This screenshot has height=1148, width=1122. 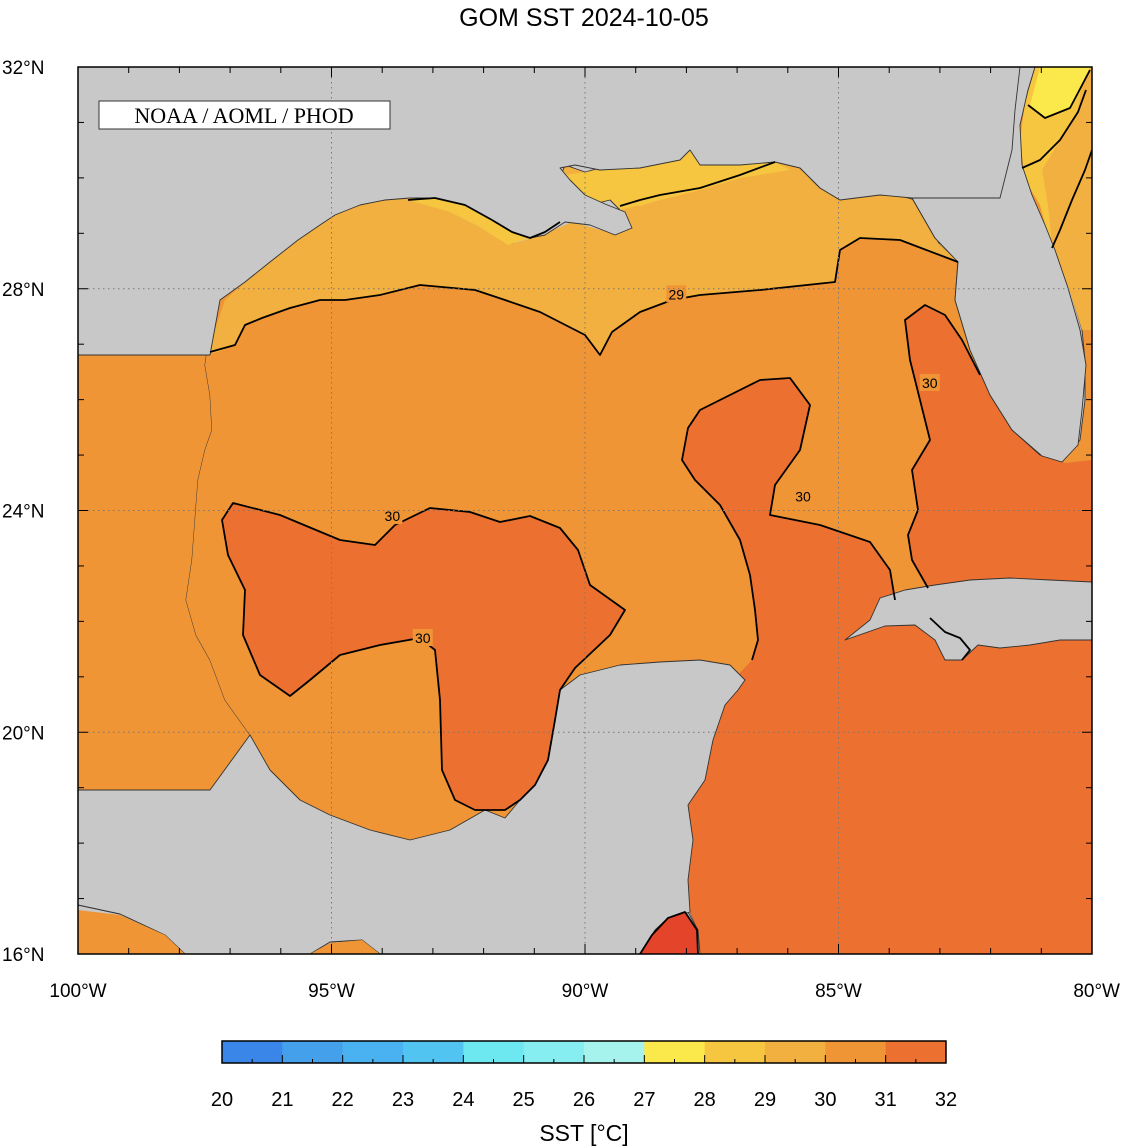 I want to click on colorbar-tick-label: 27, so click(x=644, y=1100).